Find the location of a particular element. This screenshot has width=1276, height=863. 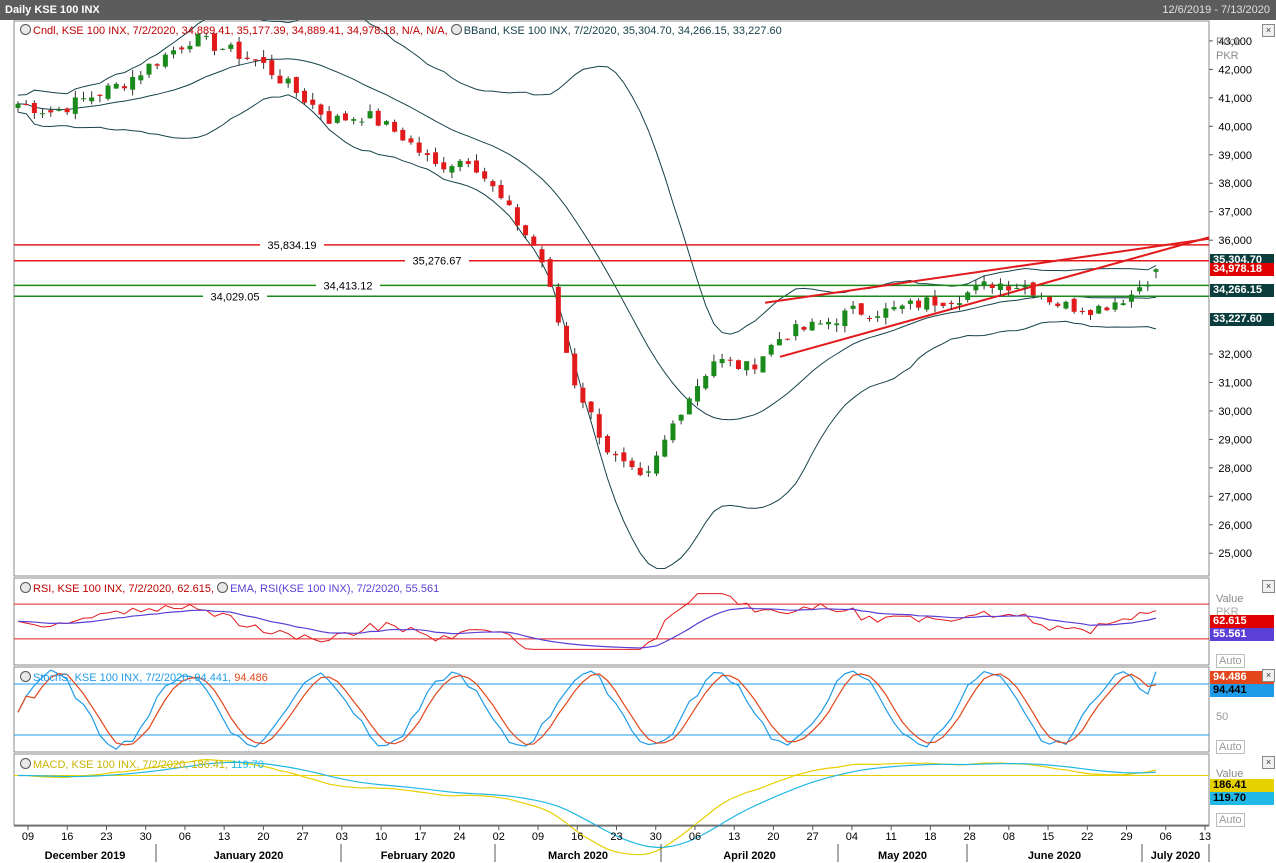

stoch-k-line is located at coordinates (587, 709).